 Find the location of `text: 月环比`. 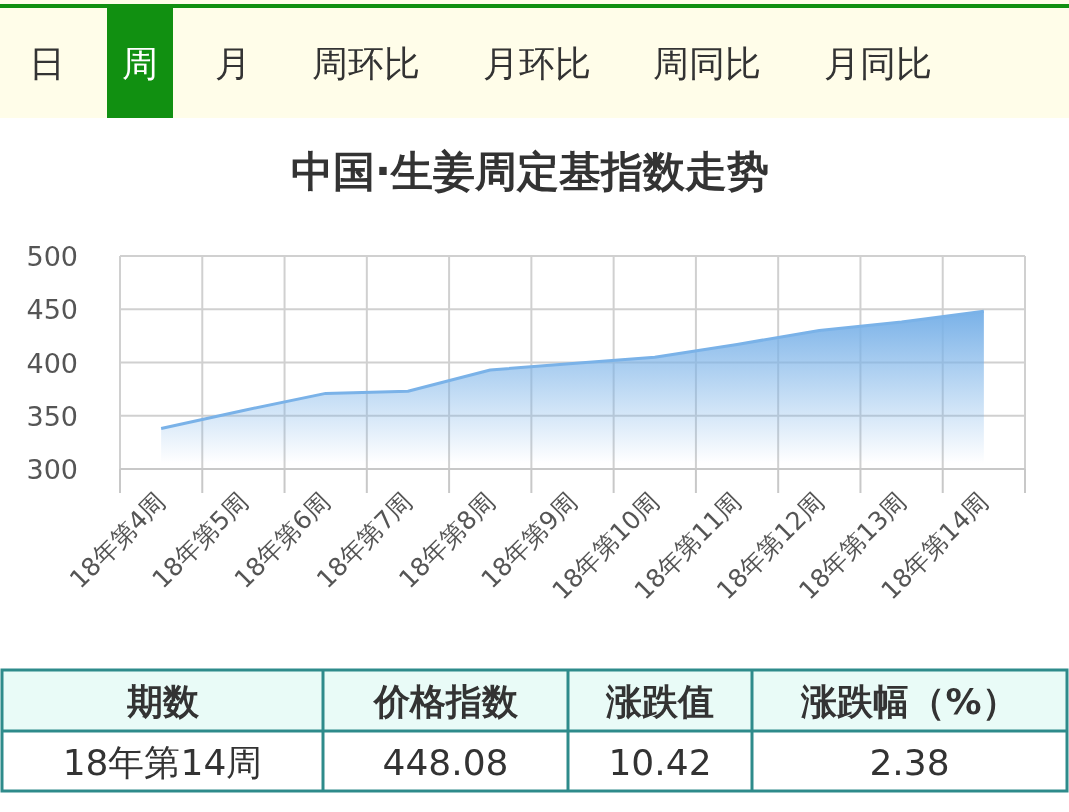

text: 月环比 is located at coordinates (537, 63).